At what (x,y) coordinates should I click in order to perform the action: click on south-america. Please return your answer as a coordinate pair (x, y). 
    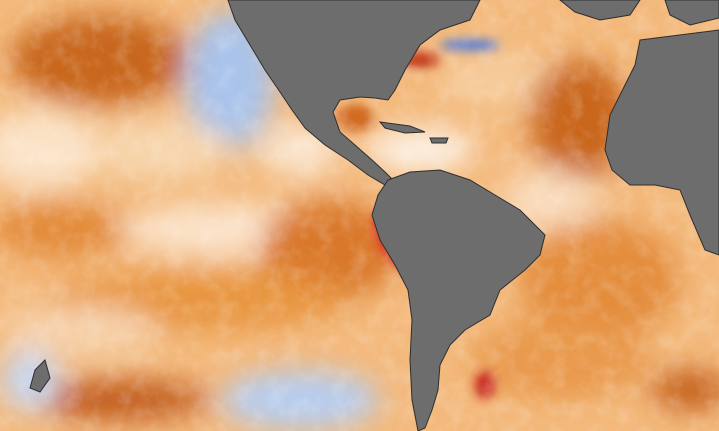
    Looking at the image, I should click on (458, 300).